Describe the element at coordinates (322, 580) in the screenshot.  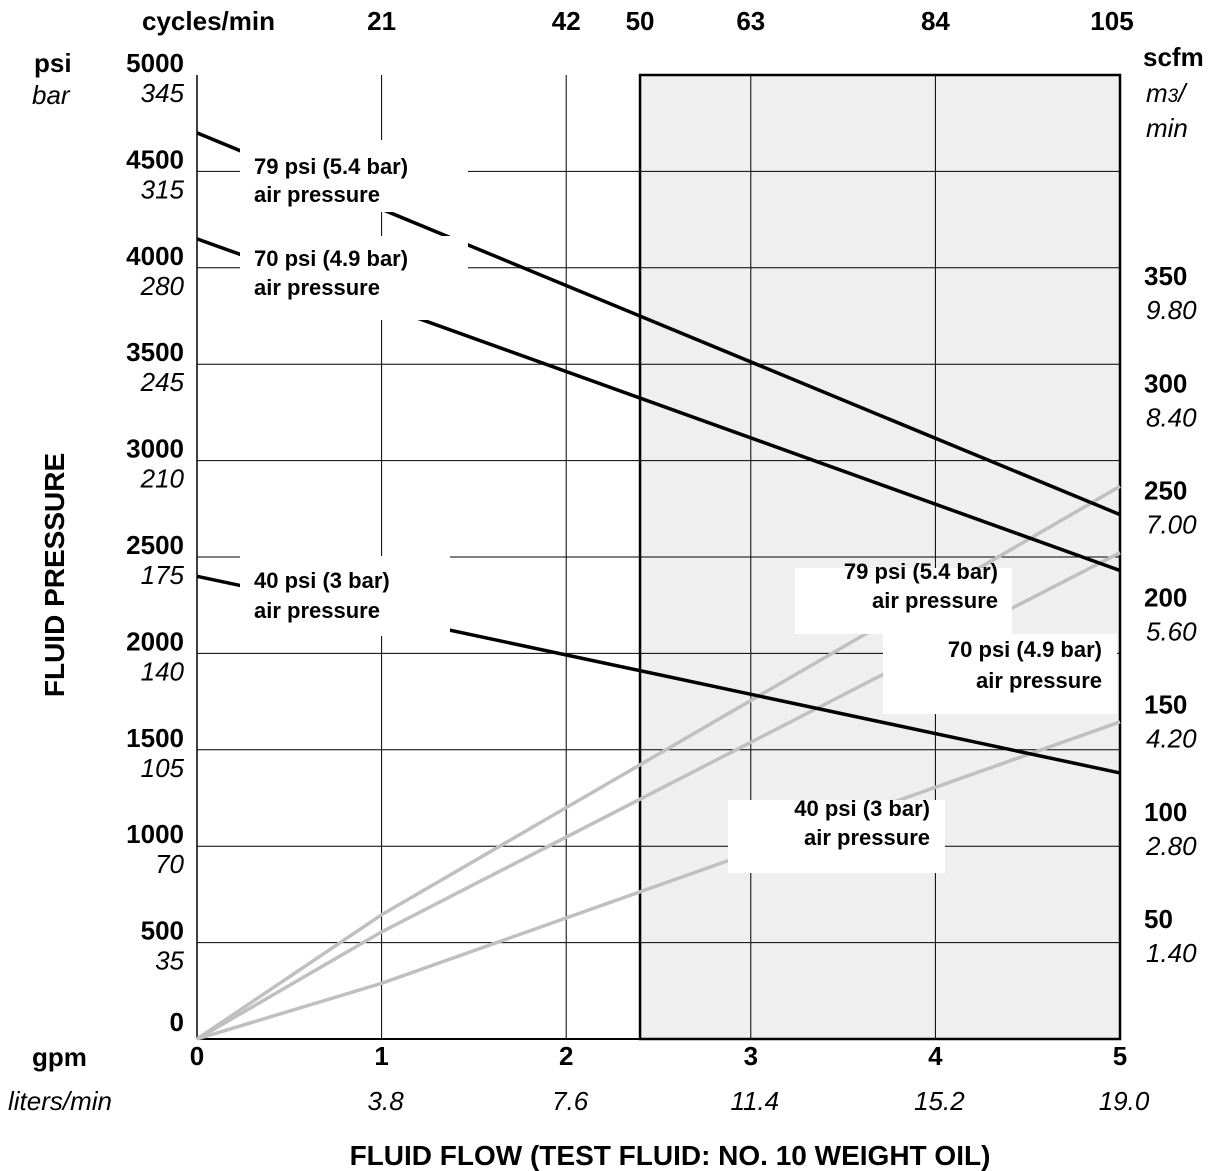
I see `pressure-label-40-line1: 40 psi (3 bar)` at that location.